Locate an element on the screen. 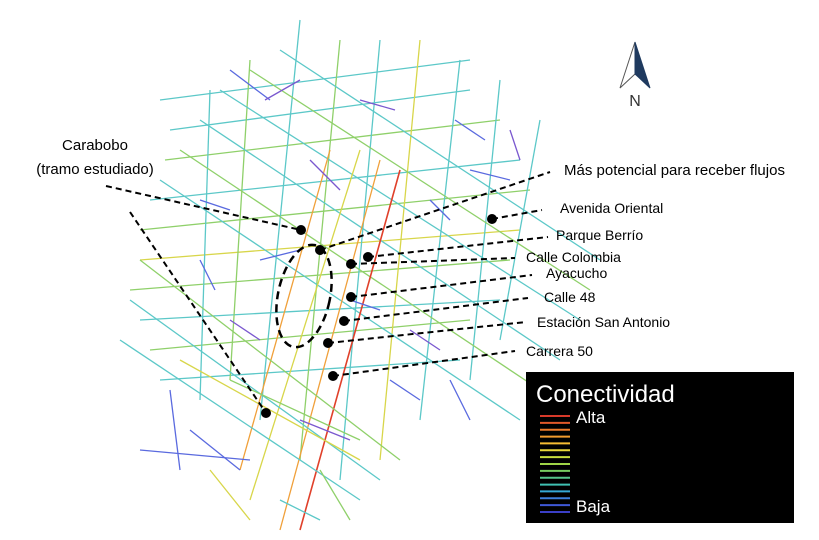 The height and width of the screenshot is (540, 819). legend-background is located at coordinates (660, 447).